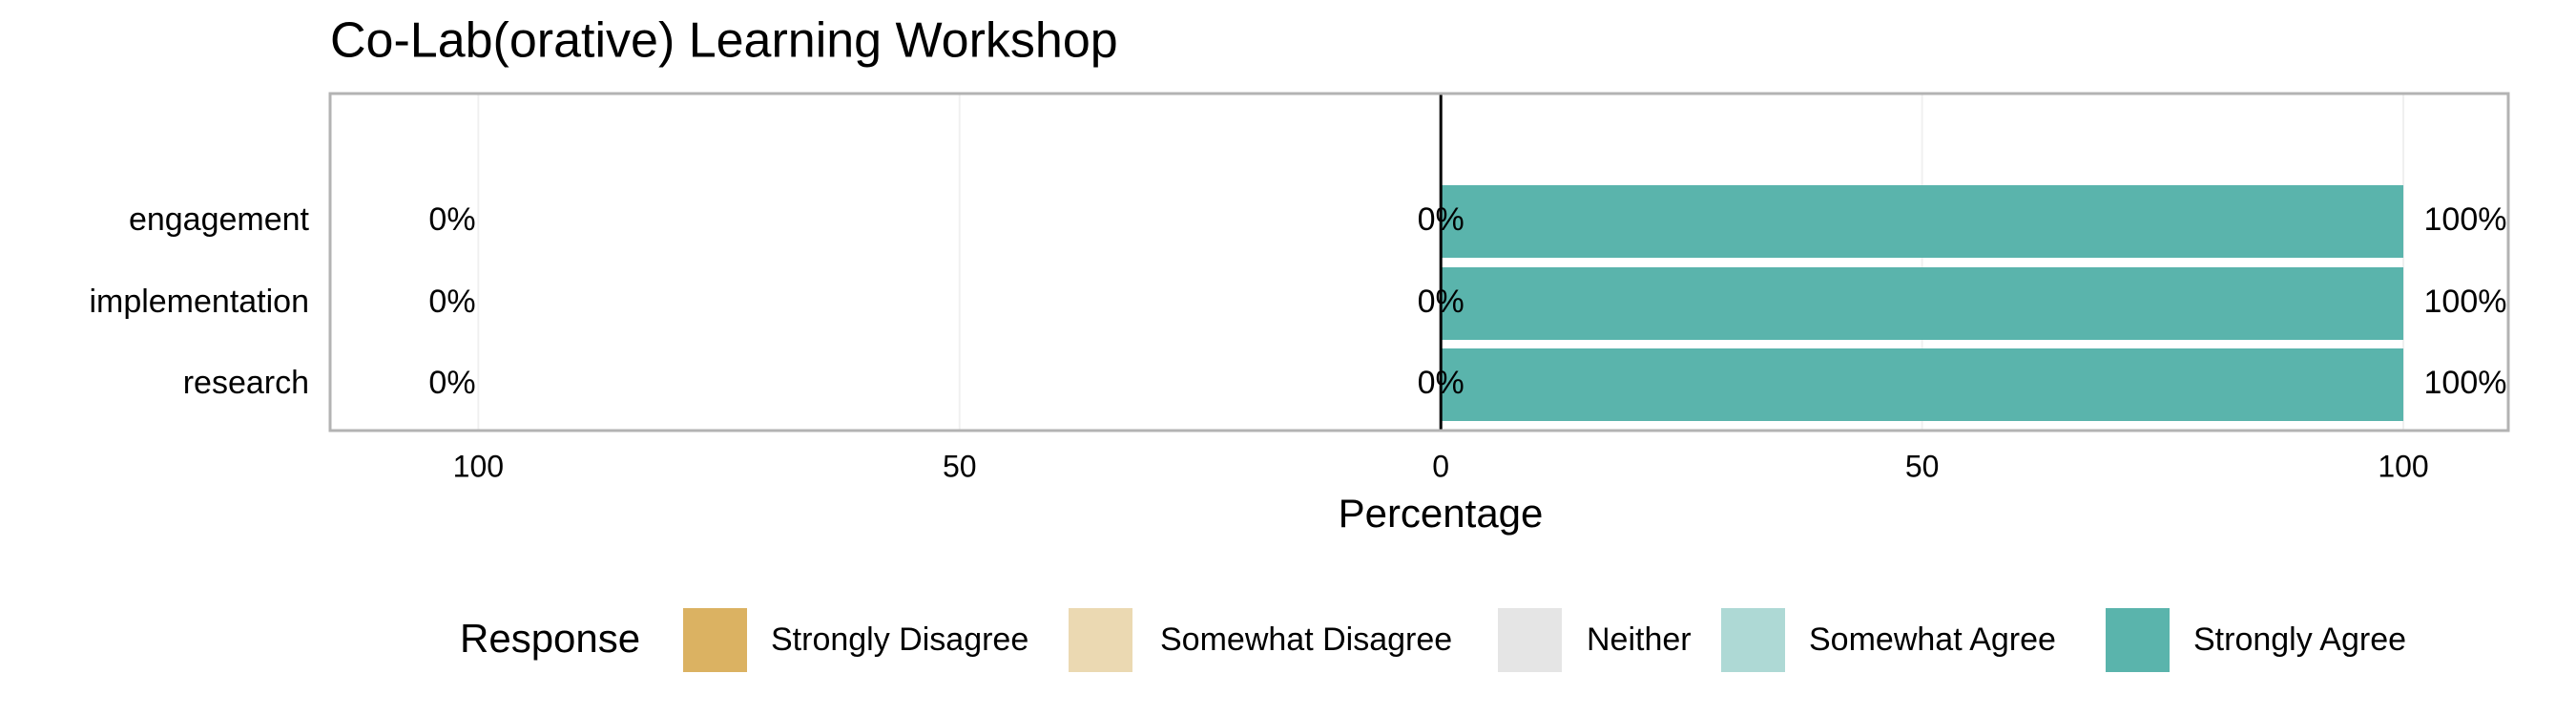 This screenshot has width=2576, height=716. What do you see at coordinates (2299, 639) in the screenshot?
I see `legend-label: Strongly Agree` at bounding box center [2299, 639].